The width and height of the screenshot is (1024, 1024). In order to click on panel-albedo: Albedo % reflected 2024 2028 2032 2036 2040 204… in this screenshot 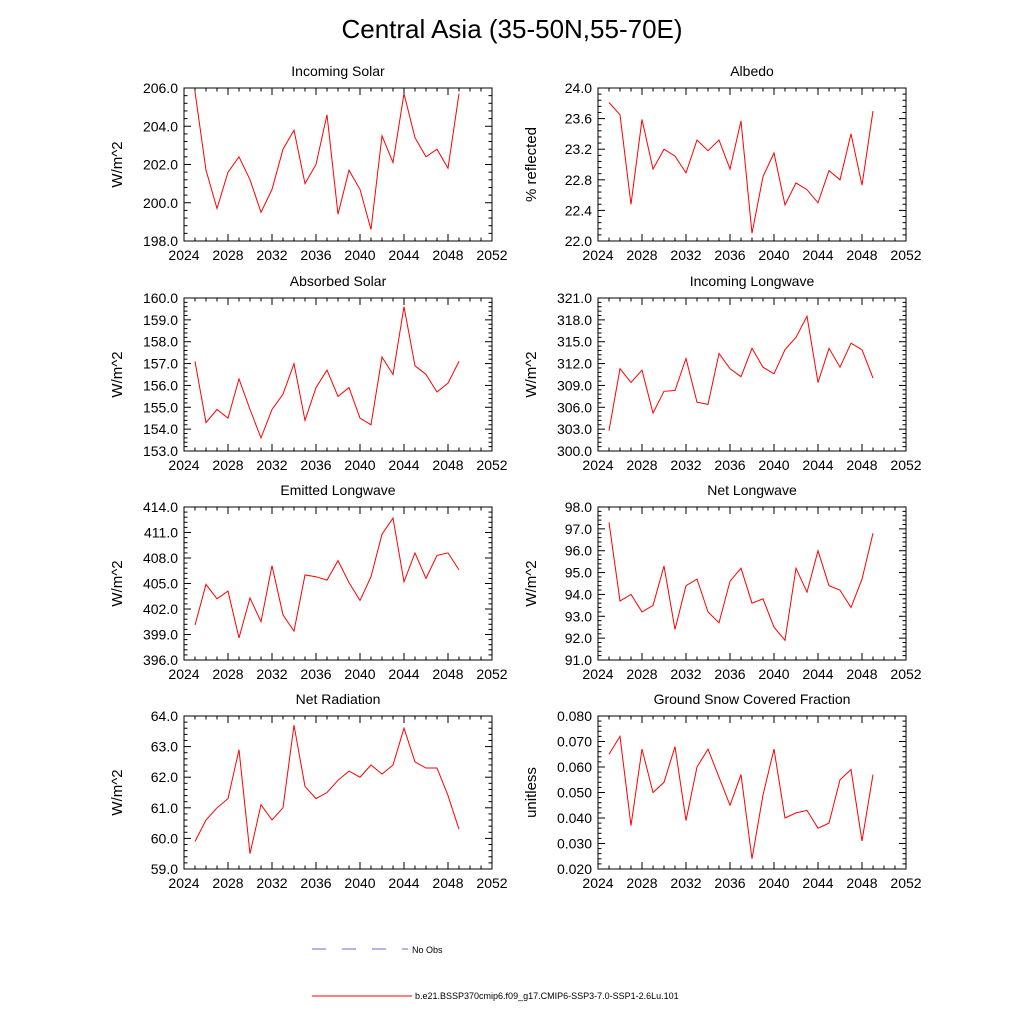, I will do `click(722, 163)`.